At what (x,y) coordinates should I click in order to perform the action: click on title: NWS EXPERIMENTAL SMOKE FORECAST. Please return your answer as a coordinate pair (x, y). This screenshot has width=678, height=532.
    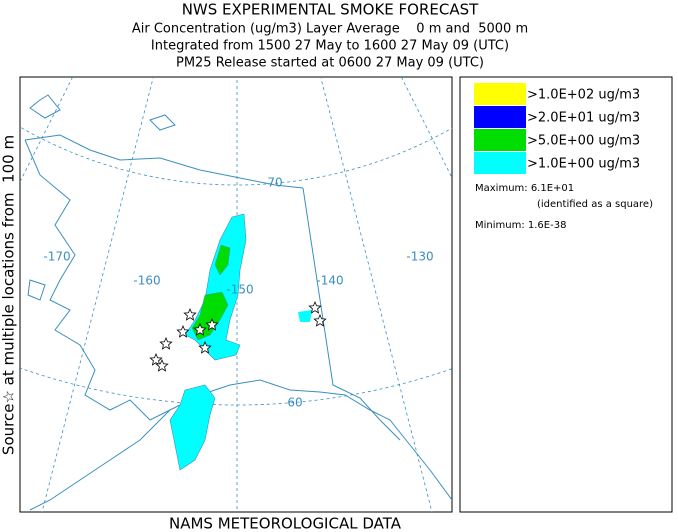
    Looking at the image, I should click on (330, 10).